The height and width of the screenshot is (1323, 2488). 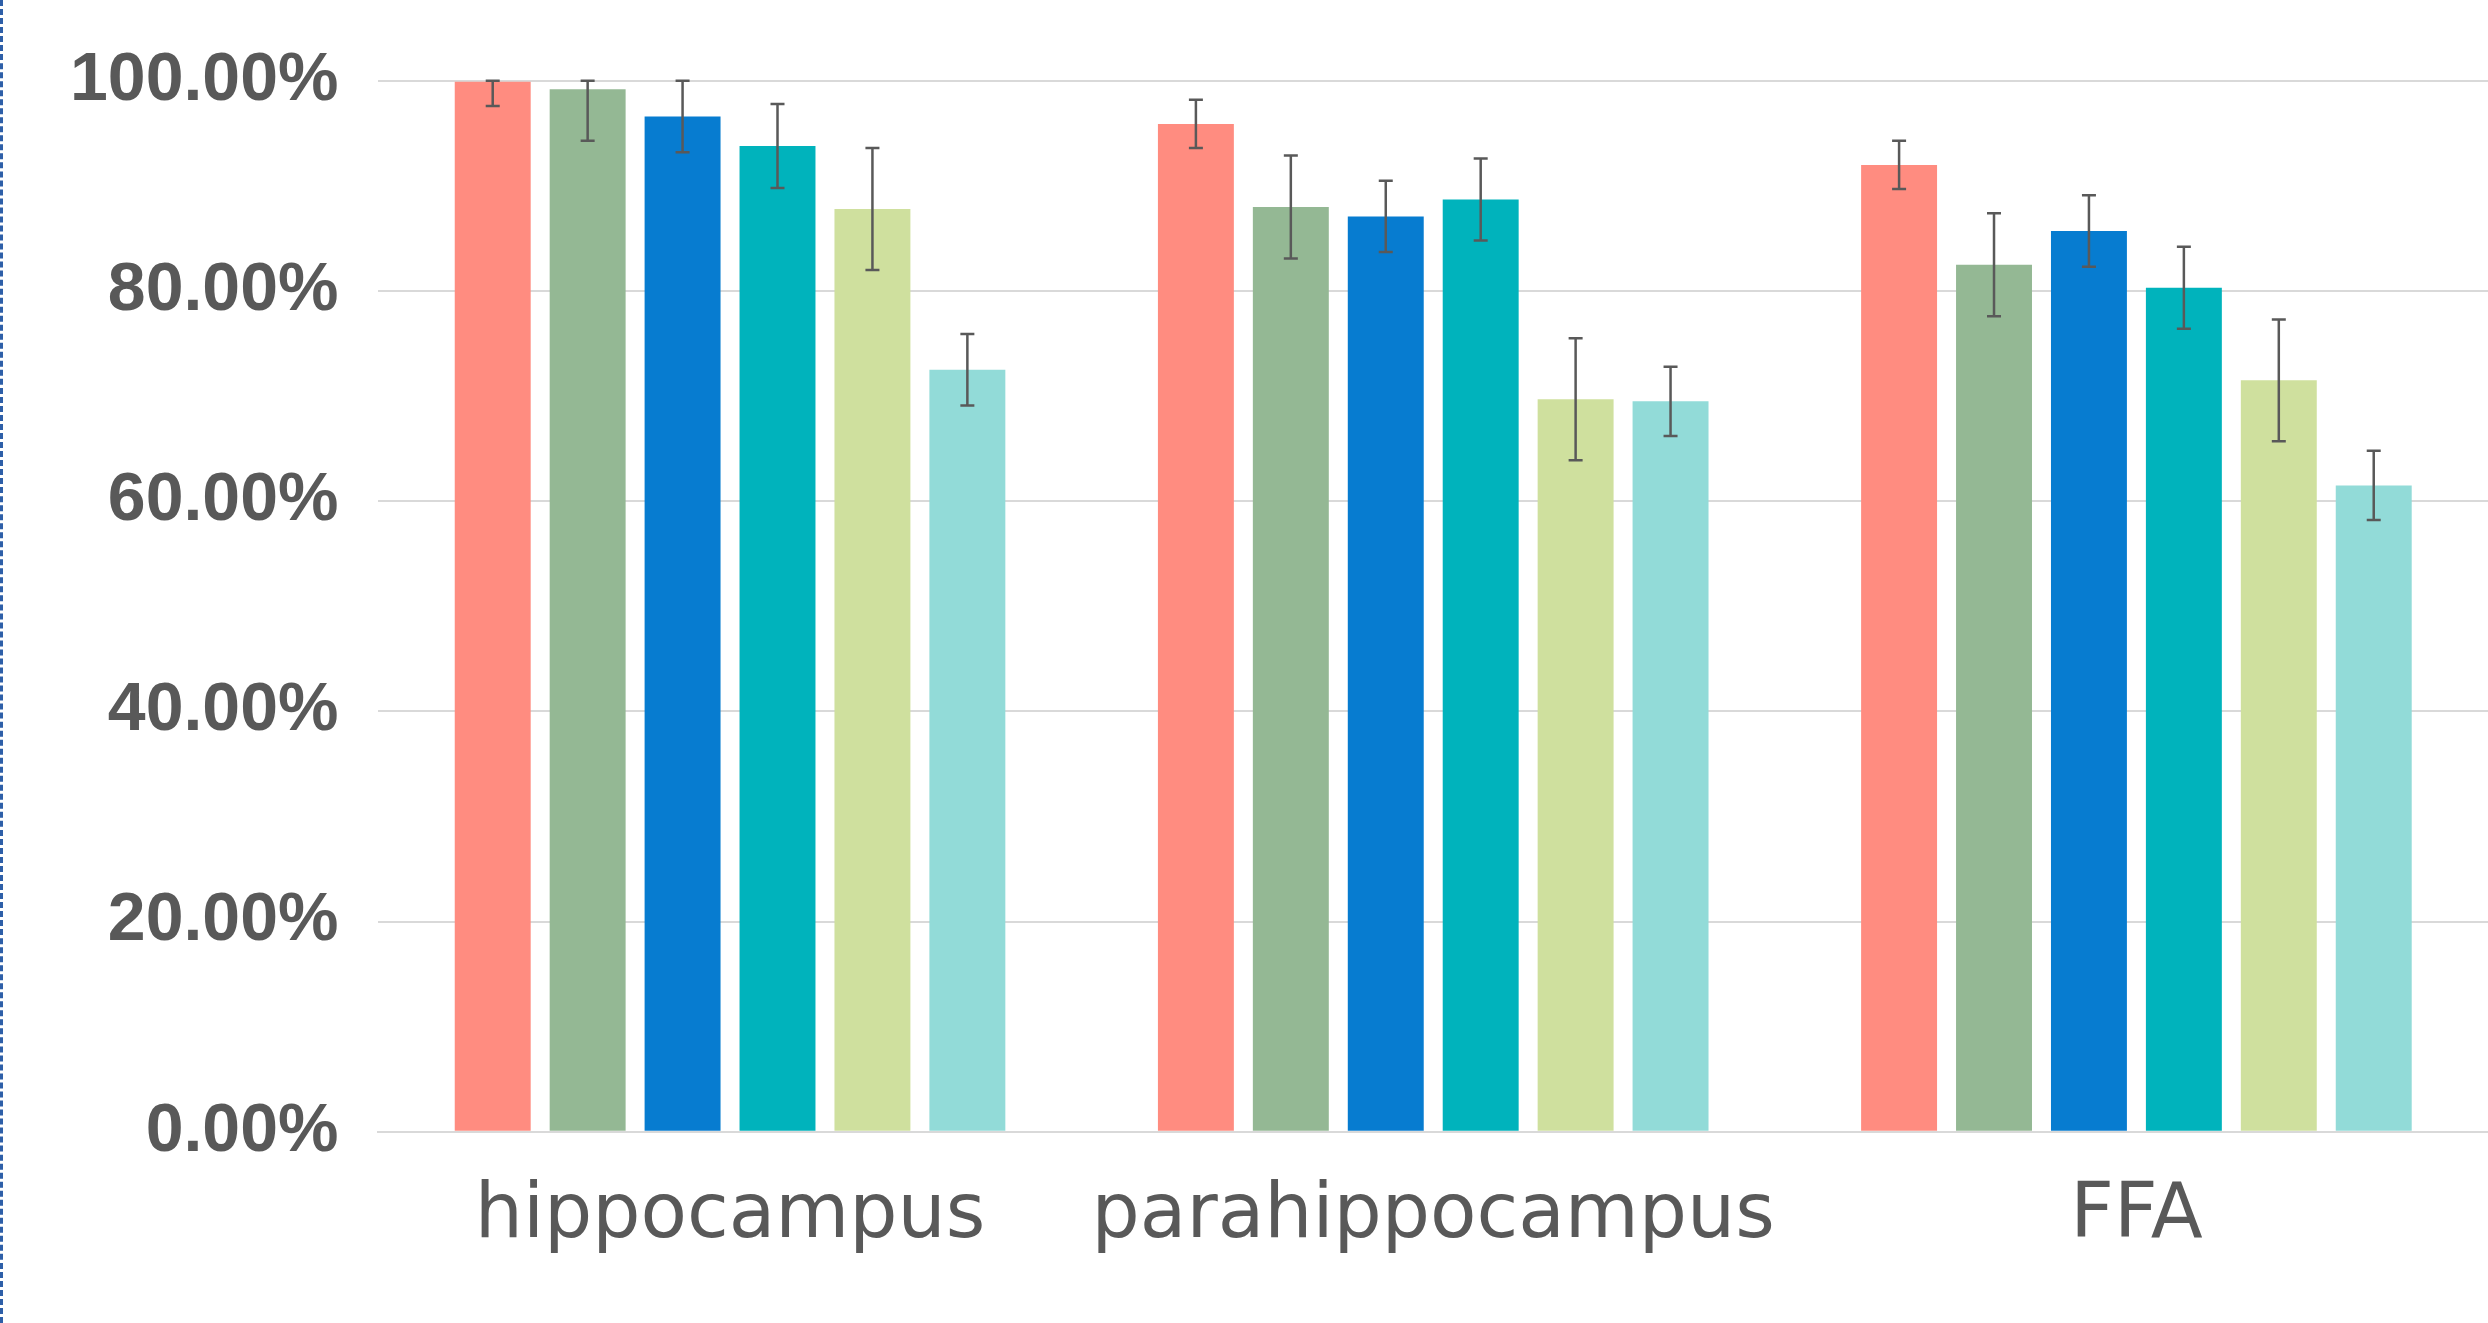 I want to click on y-tick-label: 0.00%, so click(x=242, y=1126).